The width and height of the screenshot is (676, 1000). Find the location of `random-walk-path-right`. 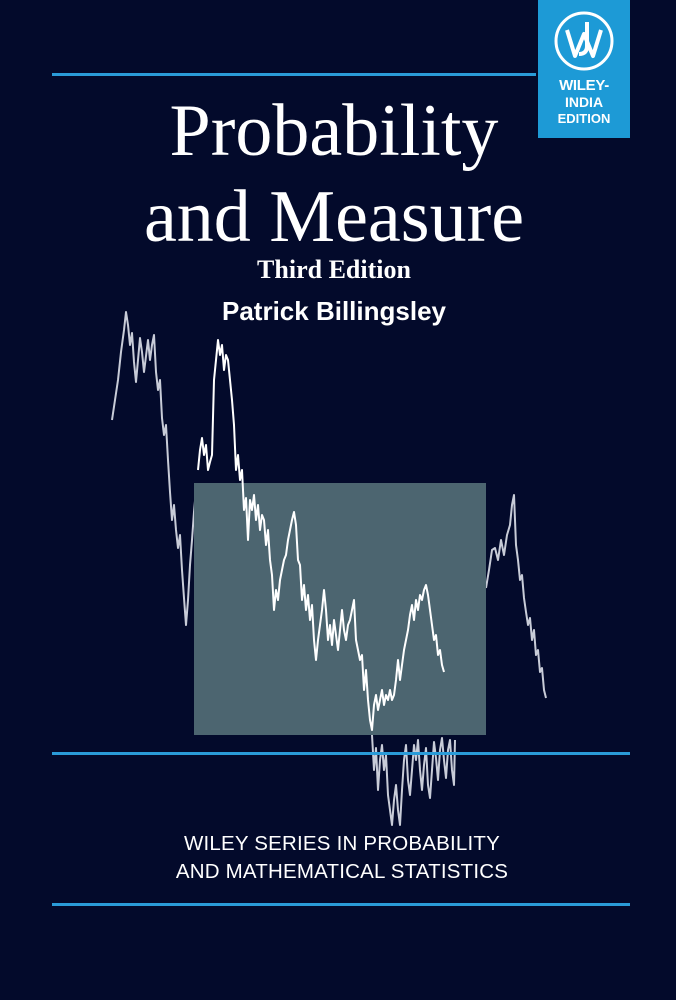

random-walk-path-right is located at coordinates (516, 596).